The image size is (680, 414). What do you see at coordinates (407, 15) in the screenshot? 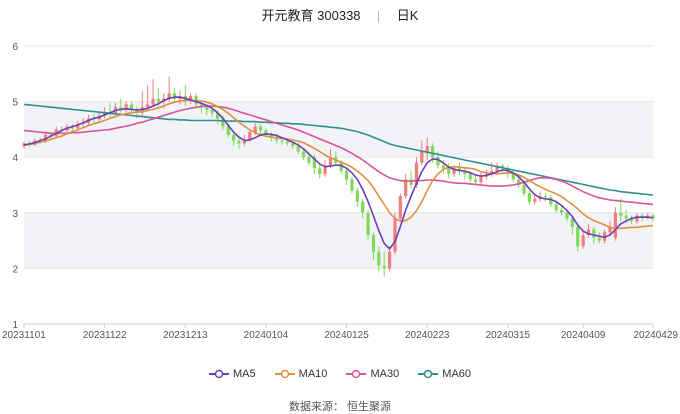
I see `period-label: 日K` at bounding box center [407, 15].